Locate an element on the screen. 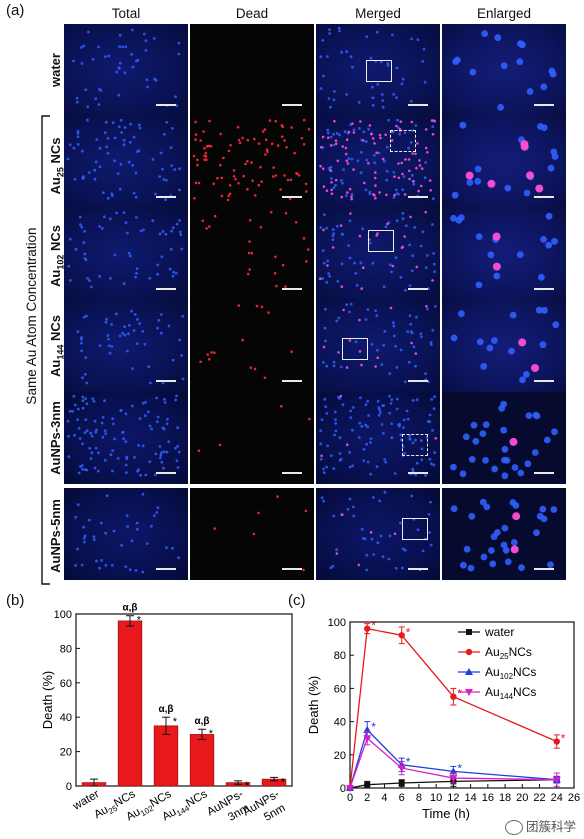 The image size is (584, 839). panel-c-label: (c) is located at coordinates (297, 600).